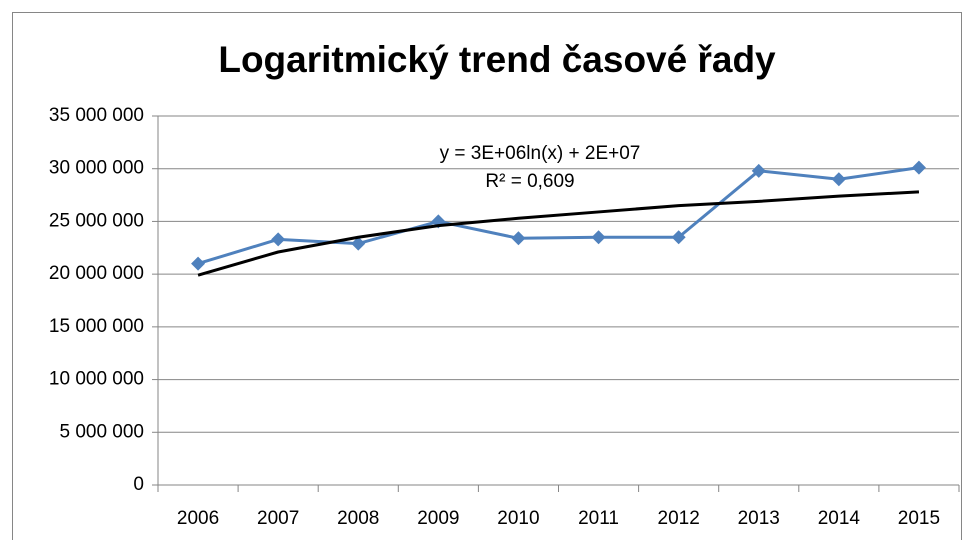 The height and width of the screenshot is (540, 974). What do you see at coordinates (518, 518) in the screenshot?
I see `x-tick-label: 2010` at bounding box center [518, 518].